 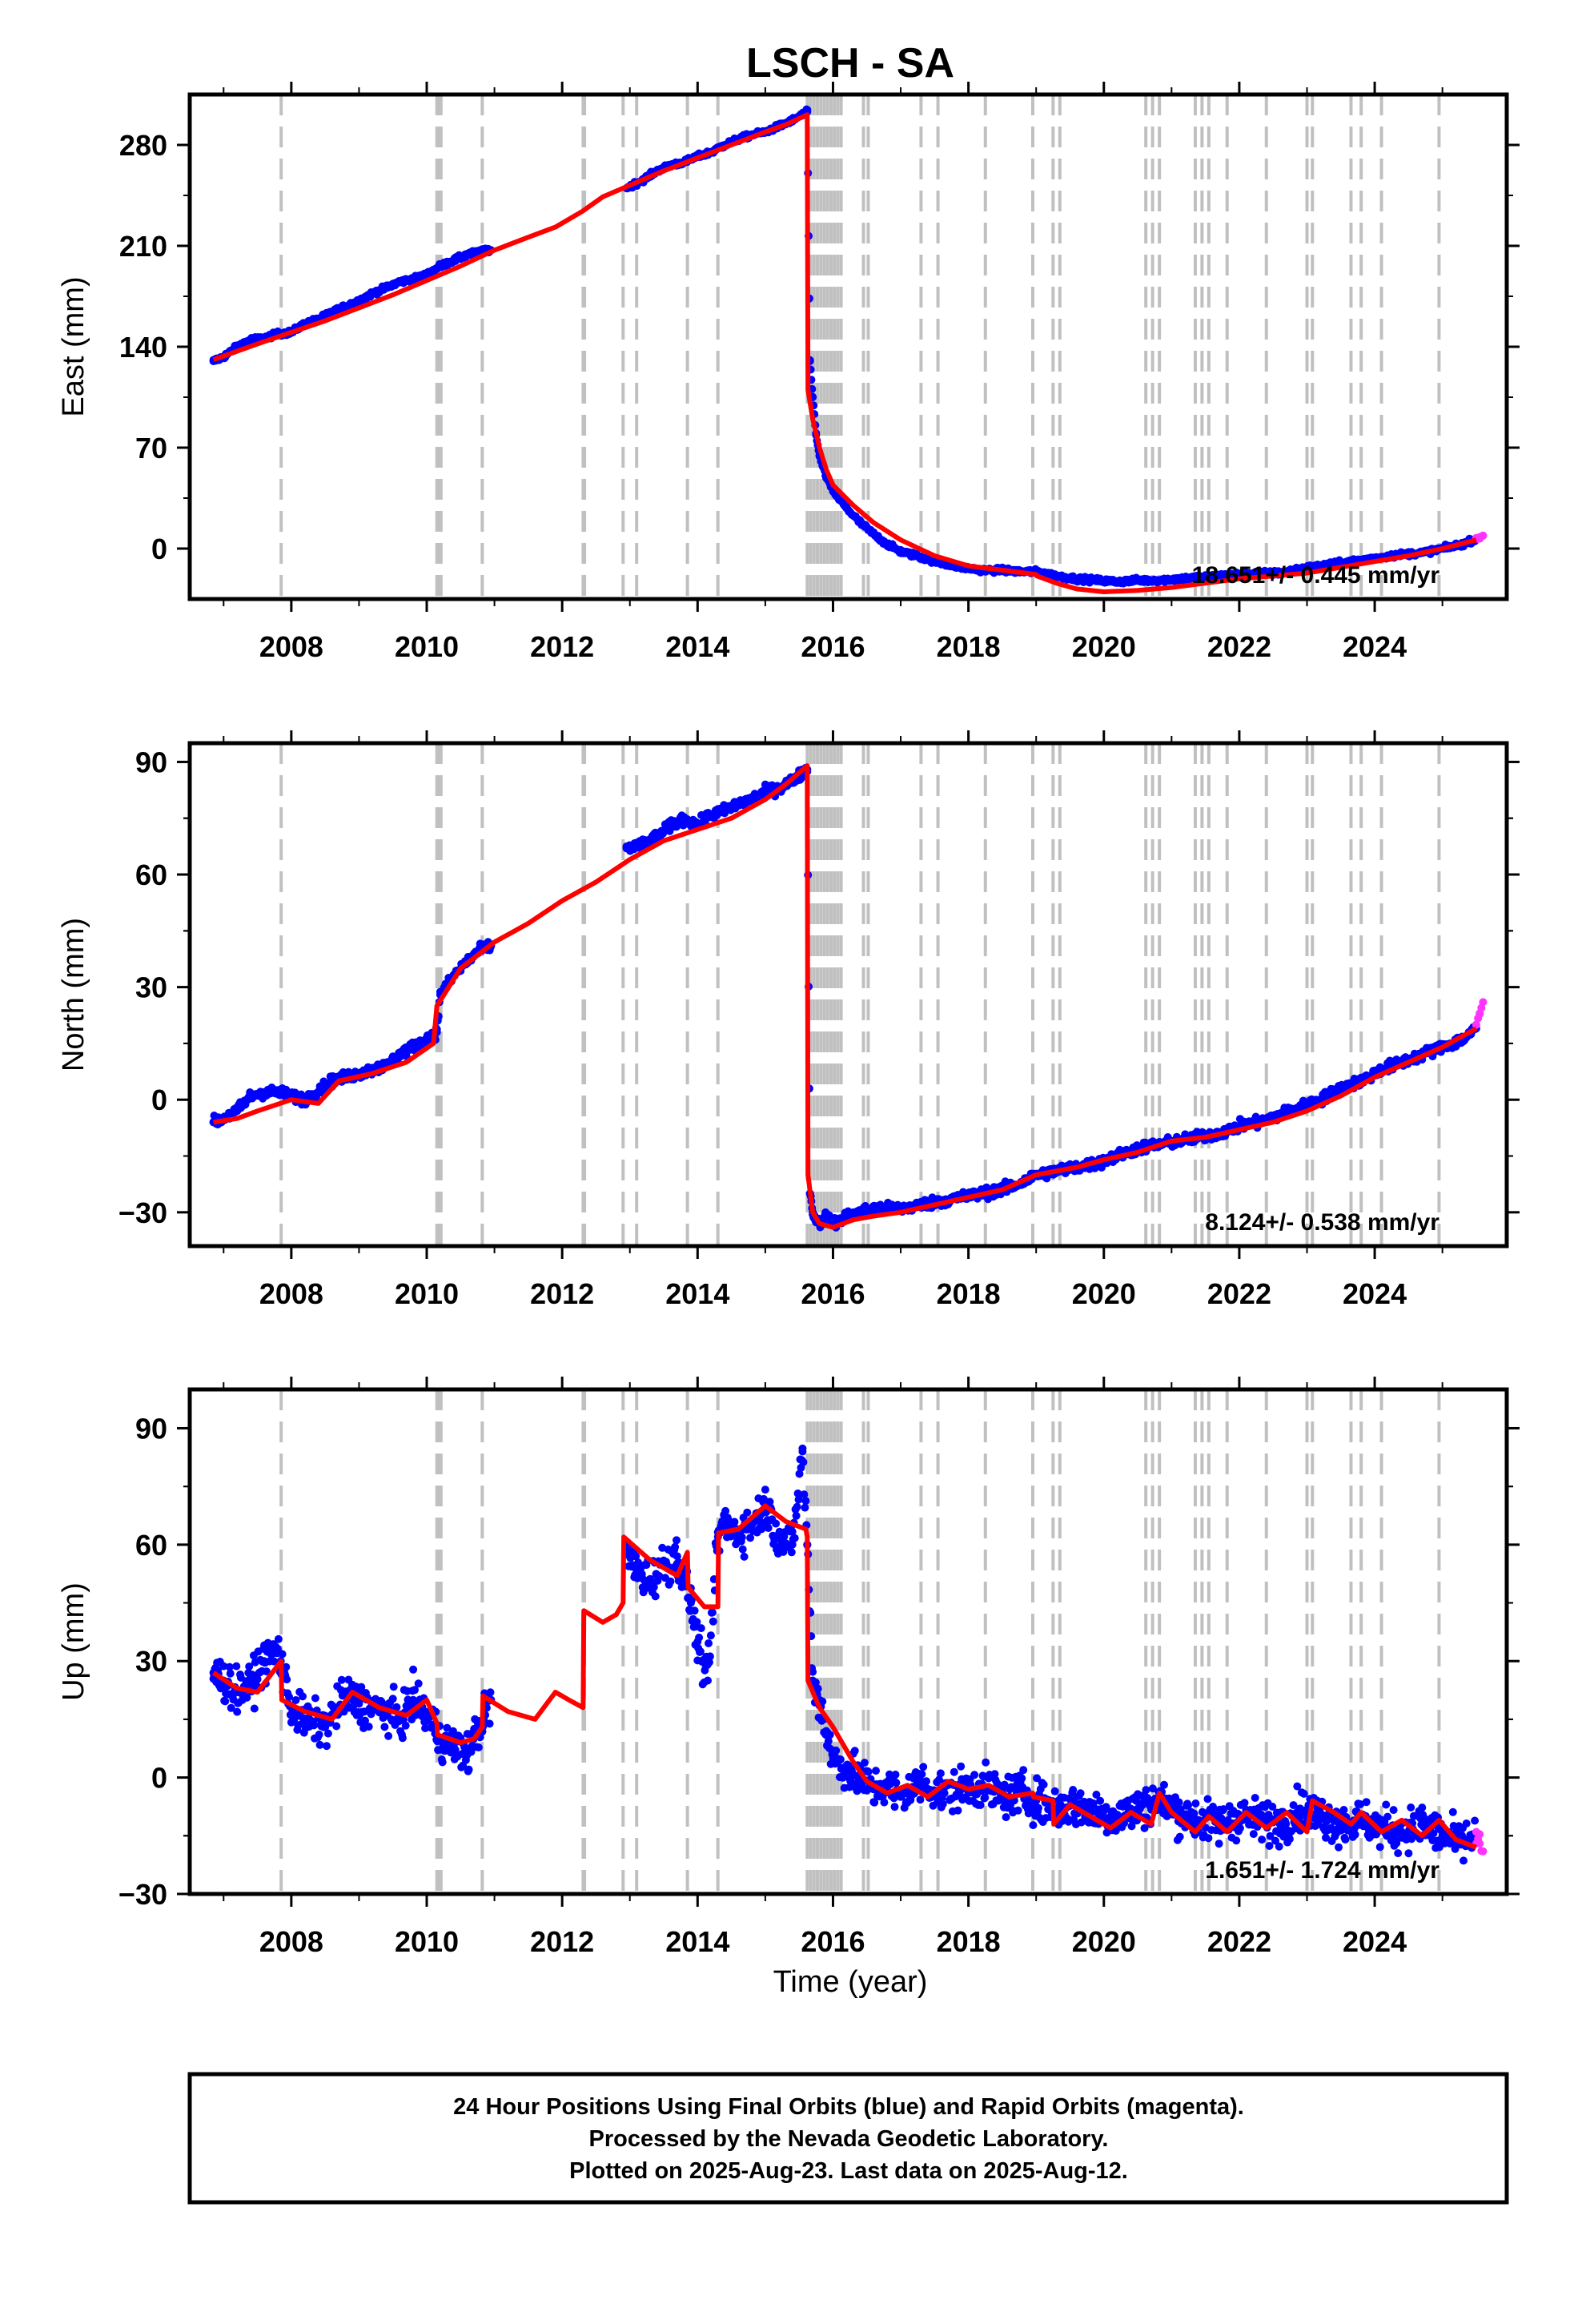 I want to click on y-tick-label: 60, so click(x=151, y=874).